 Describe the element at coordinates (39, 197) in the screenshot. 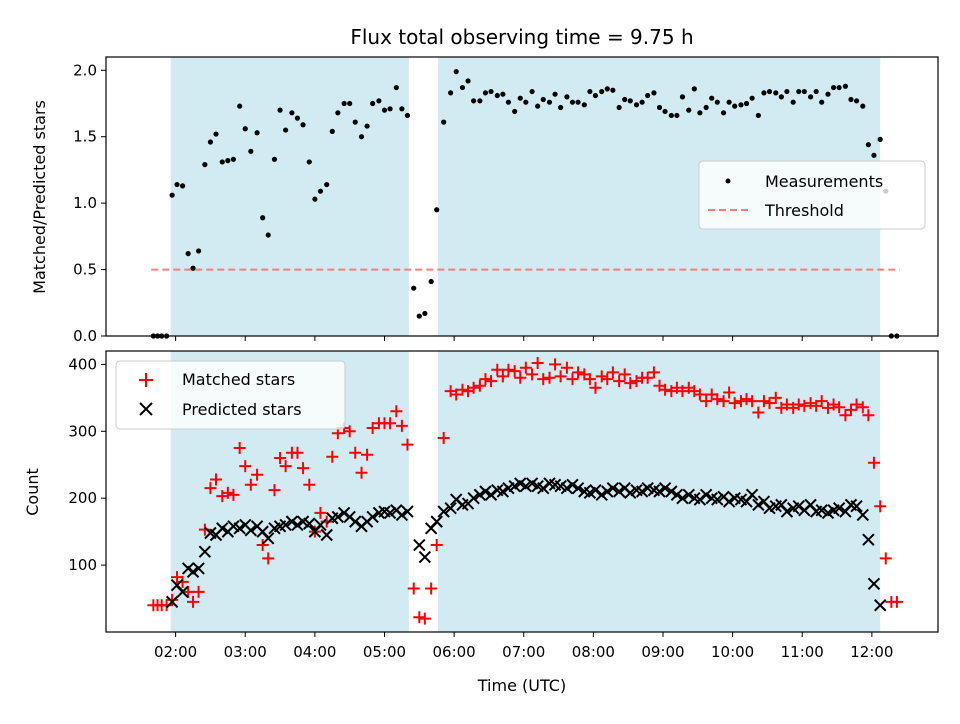

I see `ratio-y-axis-label: Matched/Predicted stars` at that location.